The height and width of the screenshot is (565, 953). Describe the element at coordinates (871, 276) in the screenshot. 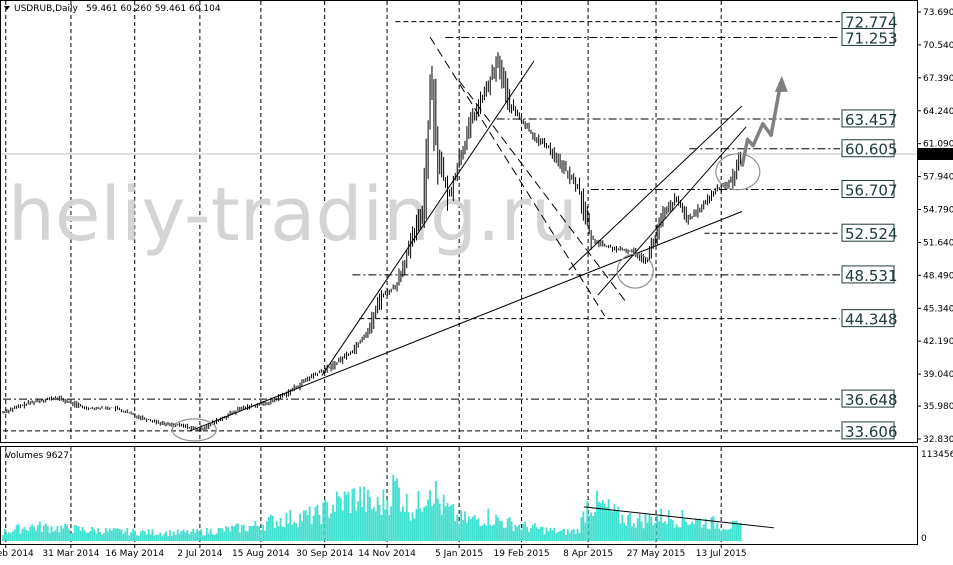

I see `level-label-48.531: 48.531` at that location.